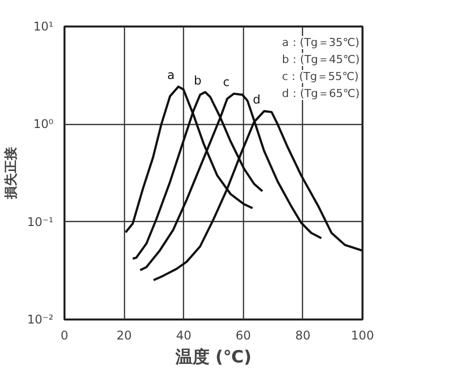 The image size is (450, 371). I want to click on y-axis-title: 損失正接, so click(11, 173).